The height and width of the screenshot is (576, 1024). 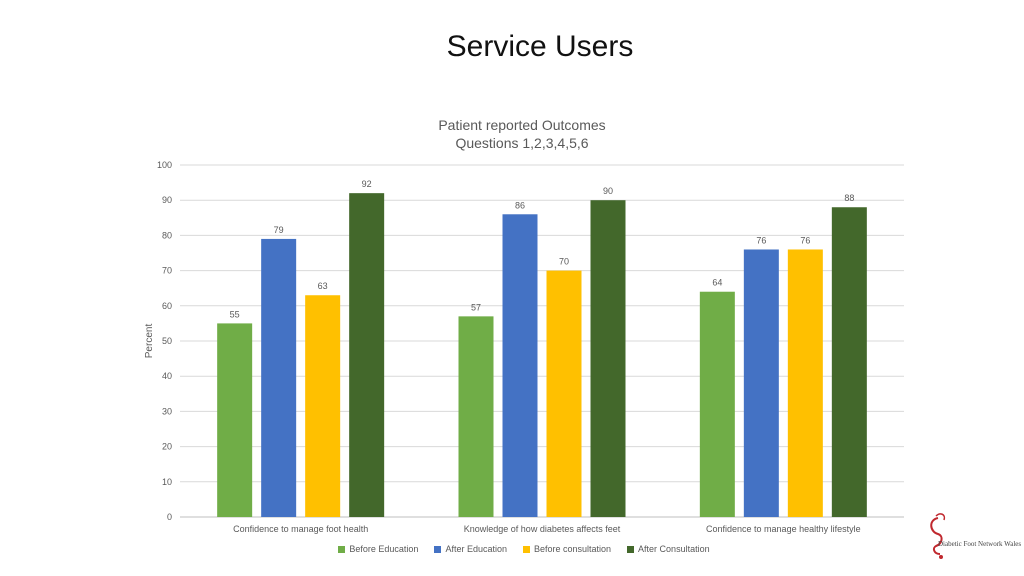 I want to click on y-tick-label: 0, so click(x=169, y=517).